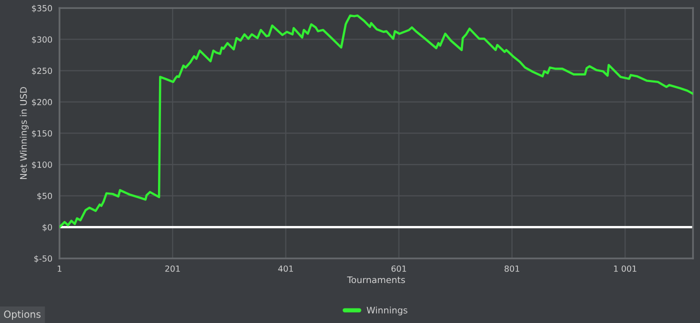  I want to click on x-axis-title: Tournaments, so click(376, 280).